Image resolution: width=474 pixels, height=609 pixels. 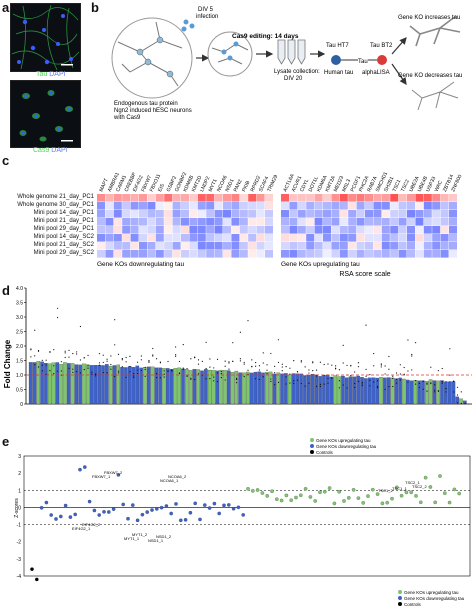 What do you see at coordinates (57, 74) in the screenshot?
I see `label-dapi: DAPI` at bounding box center [57, 74].